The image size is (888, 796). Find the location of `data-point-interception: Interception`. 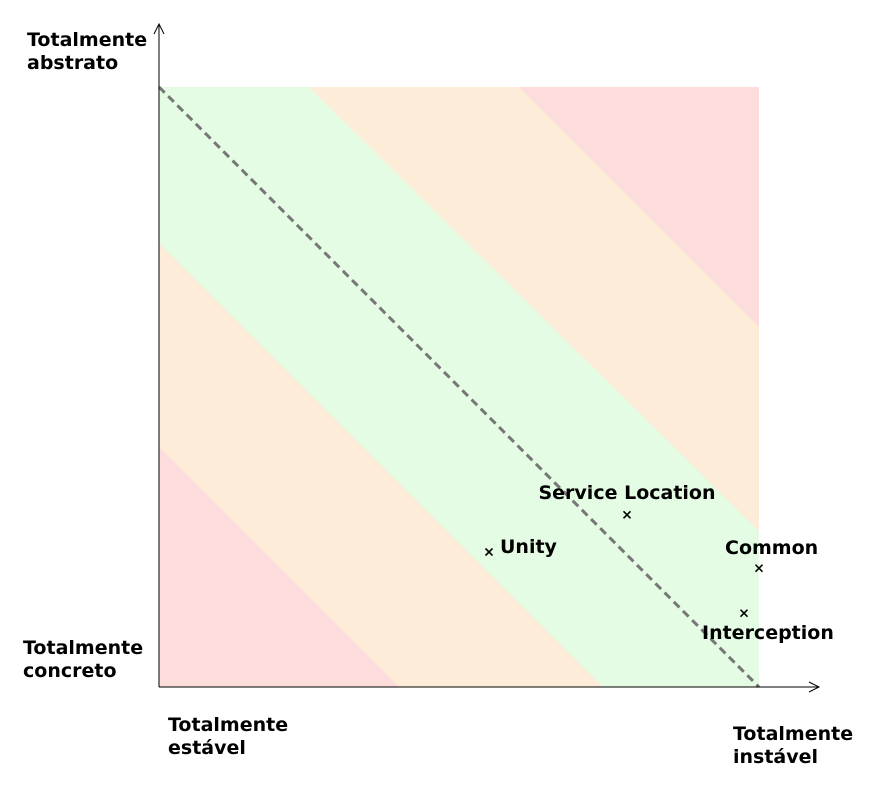

data-point-interception: Interception is located at coordinates (768, 626).